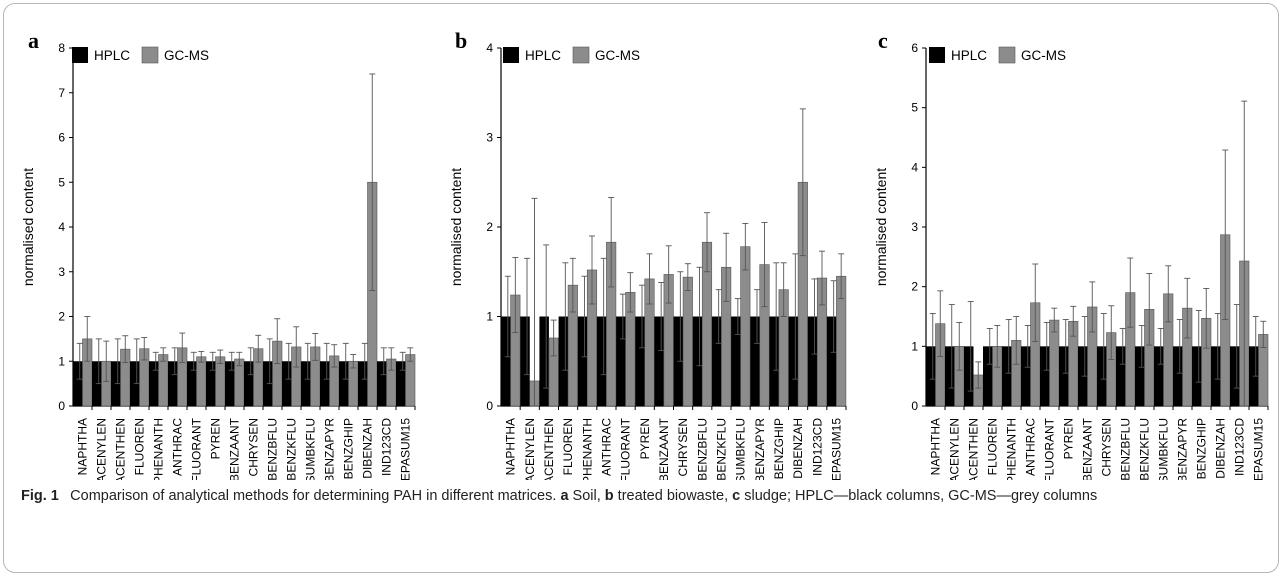  Describe the element at coordinates (61, 138) in the screenshot. I see `y-tick-label: 6` at that location.